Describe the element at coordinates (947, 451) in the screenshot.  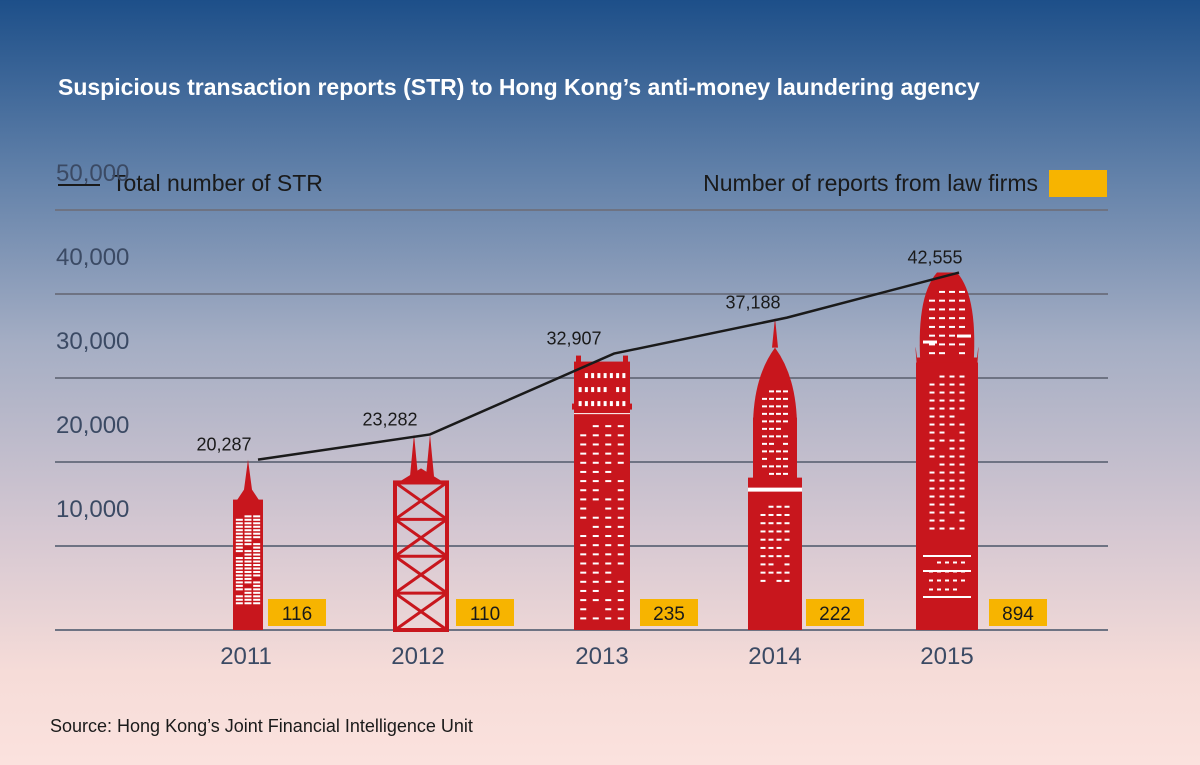
I see `building-2015` at that location.